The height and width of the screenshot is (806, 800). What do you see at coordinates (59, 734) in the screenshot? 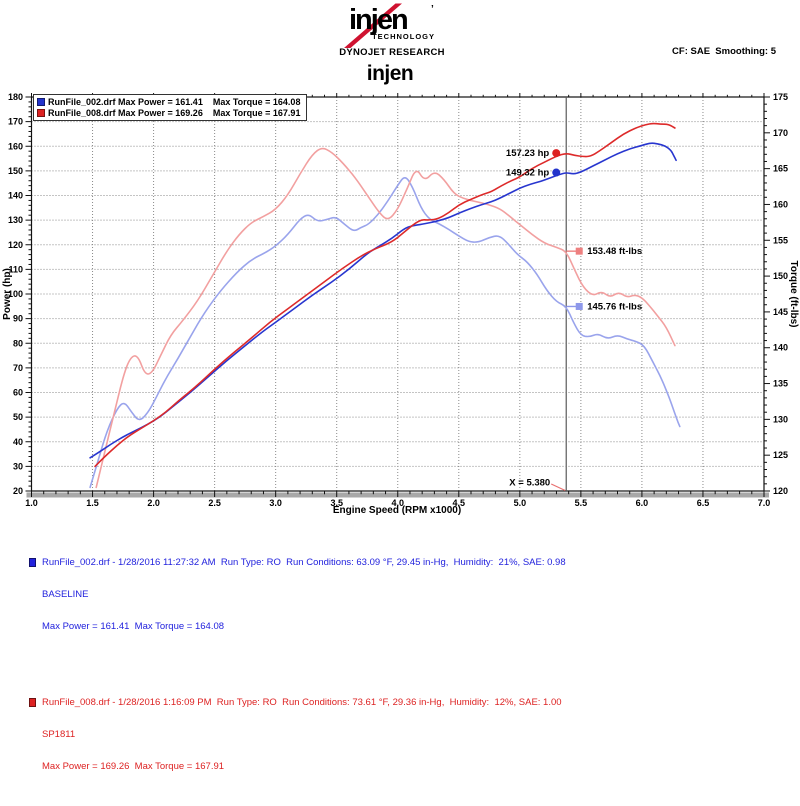
I see `run-name-label: SP1811` at bounding box center [59, 734].